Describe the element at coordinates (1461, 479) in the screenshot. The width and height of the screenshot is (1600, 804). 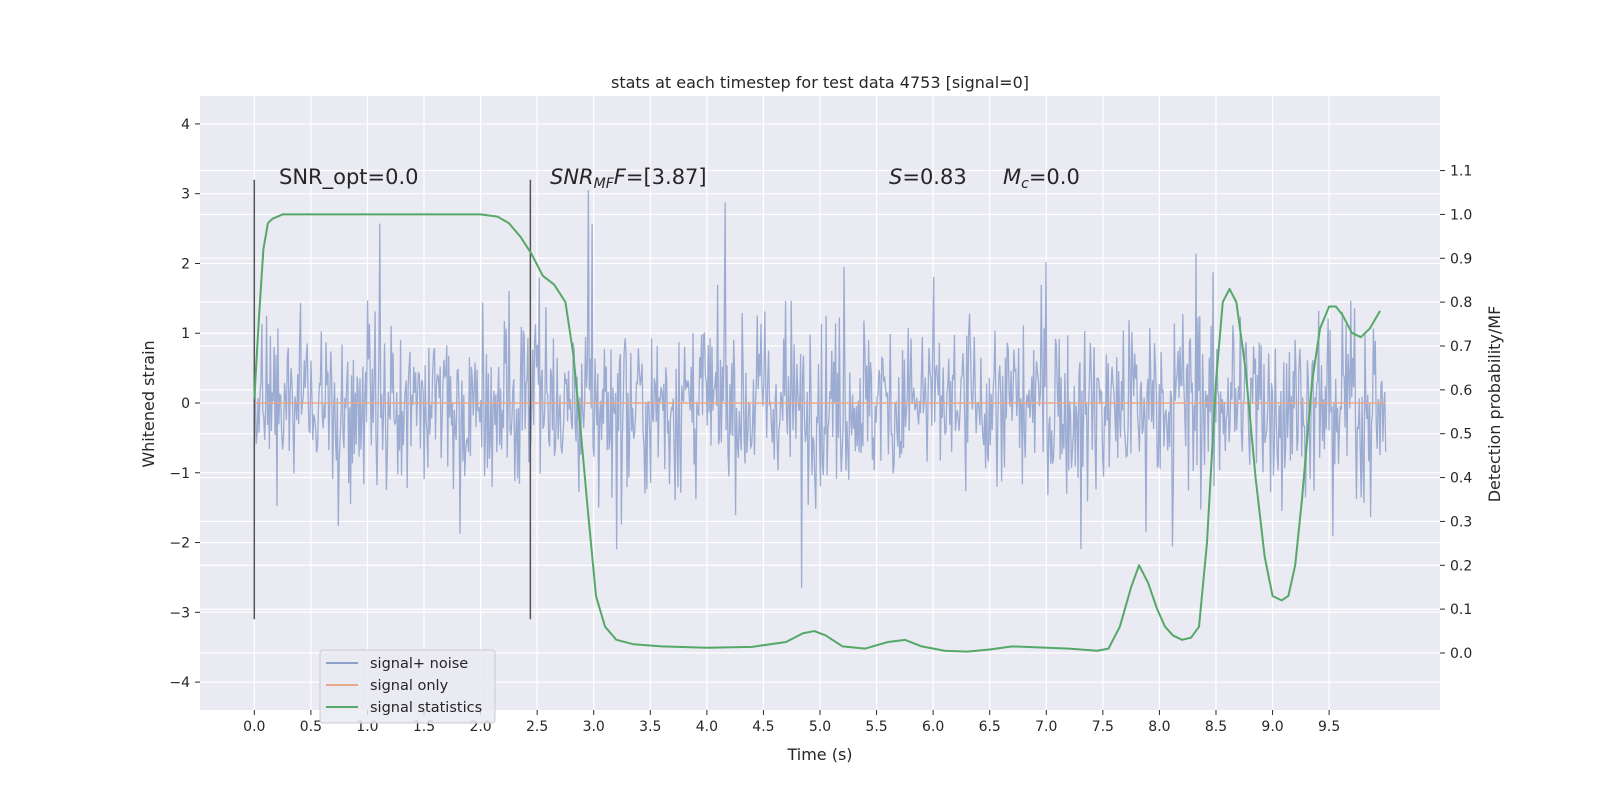
I see `y2-tick-label-4: 0.4` at that location.